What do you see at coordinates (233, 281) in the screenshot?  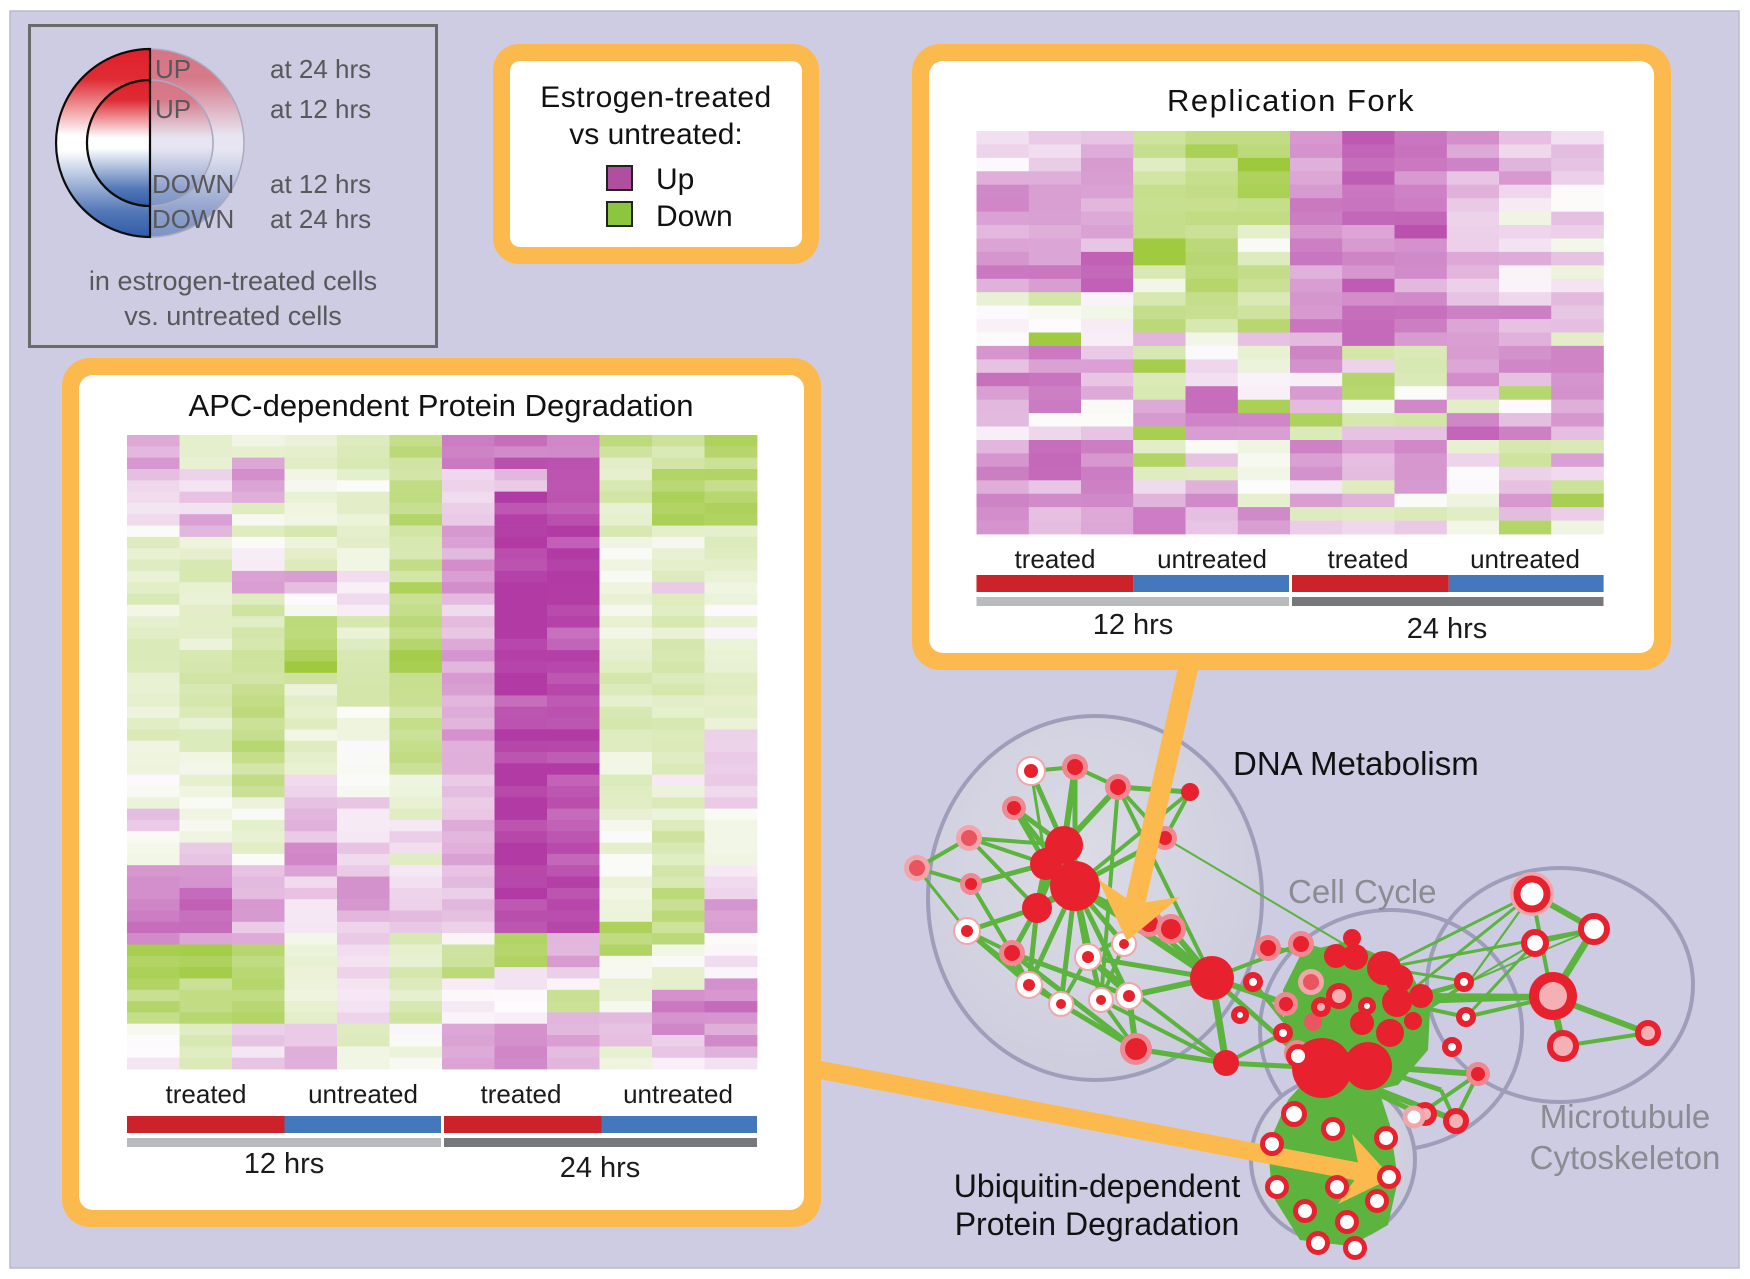 I see `svg-text: in estrogen-treated cells` at bounding box center [233, 281].